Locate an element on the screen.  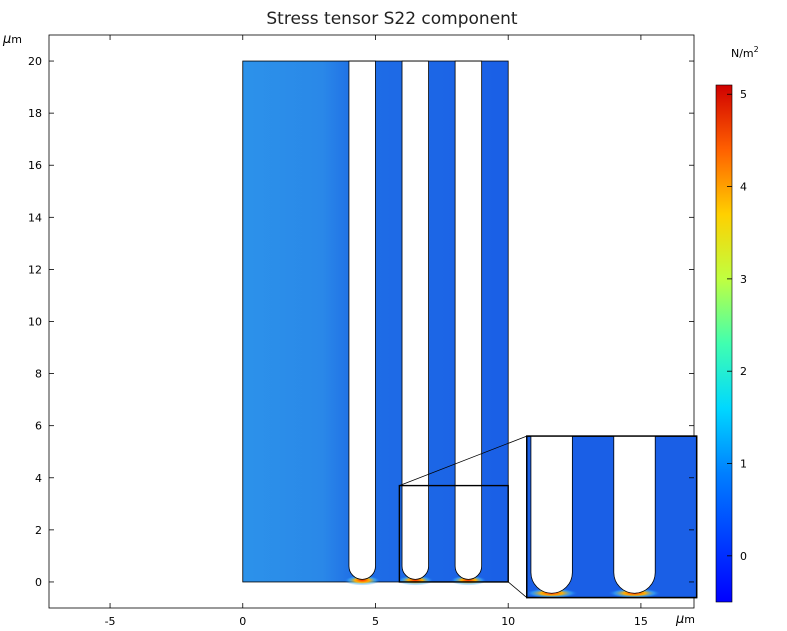
y-tick-label: 18 is located at coordinates (35, 113).